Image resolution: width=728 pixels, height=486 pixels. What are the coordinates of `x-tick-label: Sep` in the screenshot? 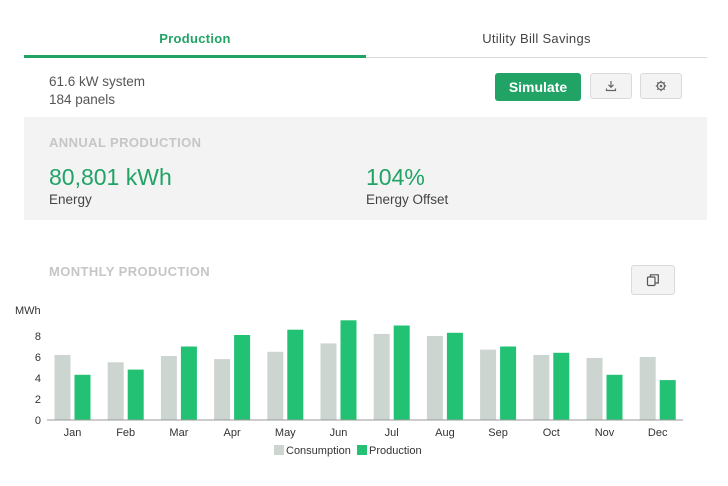 It's located at (498, 433).